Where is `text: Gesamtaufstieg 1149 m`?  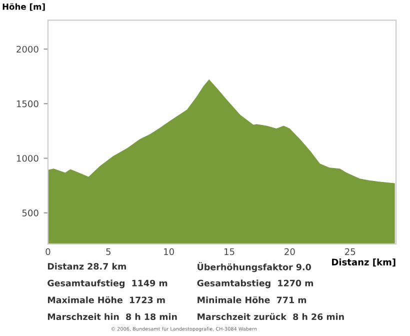 text: Gesamtaufstieg 1149 m is located at coordinates (108, 284).